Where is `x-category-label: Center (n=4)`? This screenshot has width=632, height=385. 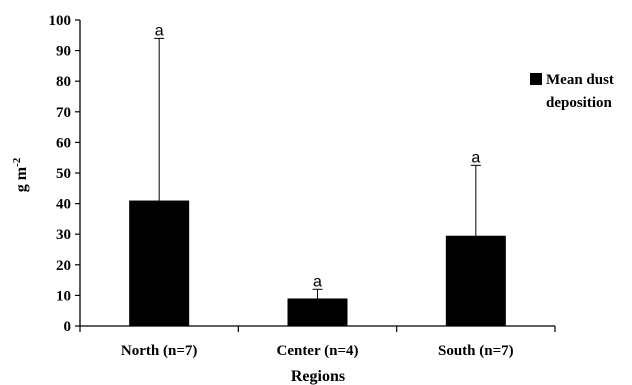
x-category-label: Center (n=4) is located at coordinates (317, 351).